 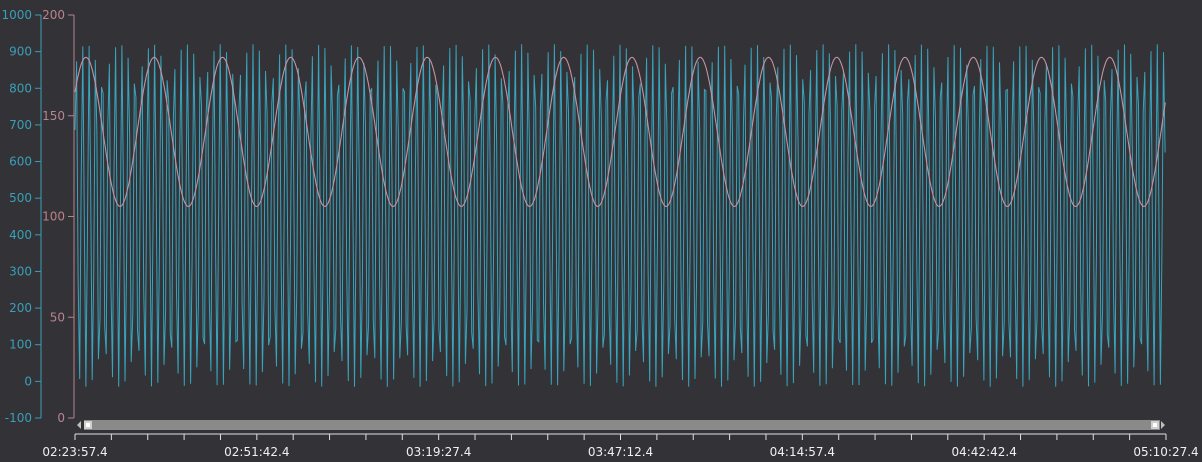 What do you see at coordinates (20, 125) in the screenshot?
I see `y-tick-label: 700` at bounding box center [20, 125].